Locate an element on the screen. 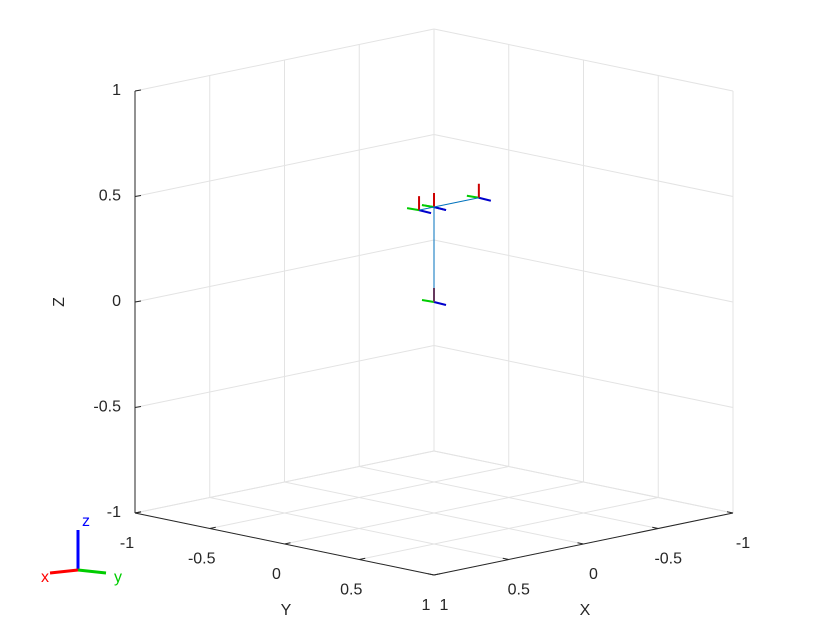 The image size is (840, 630). y-tick-label: 0 is located at coordinates (276, 574).